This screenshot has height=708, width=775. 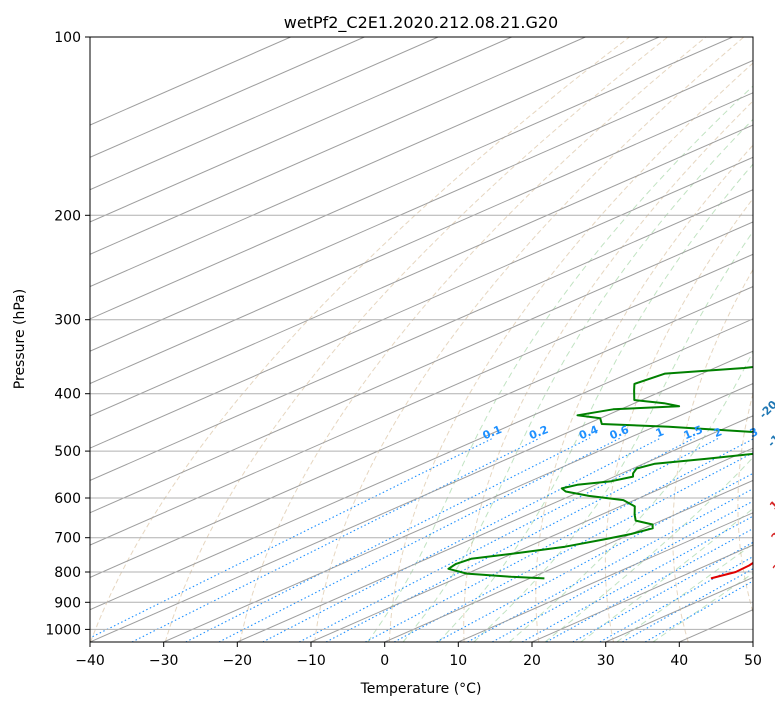 What do you see at coordinates (754, 432) in the screenshot?
I see `mixing-ratio-label: 3` at bounding box center [754, 432].